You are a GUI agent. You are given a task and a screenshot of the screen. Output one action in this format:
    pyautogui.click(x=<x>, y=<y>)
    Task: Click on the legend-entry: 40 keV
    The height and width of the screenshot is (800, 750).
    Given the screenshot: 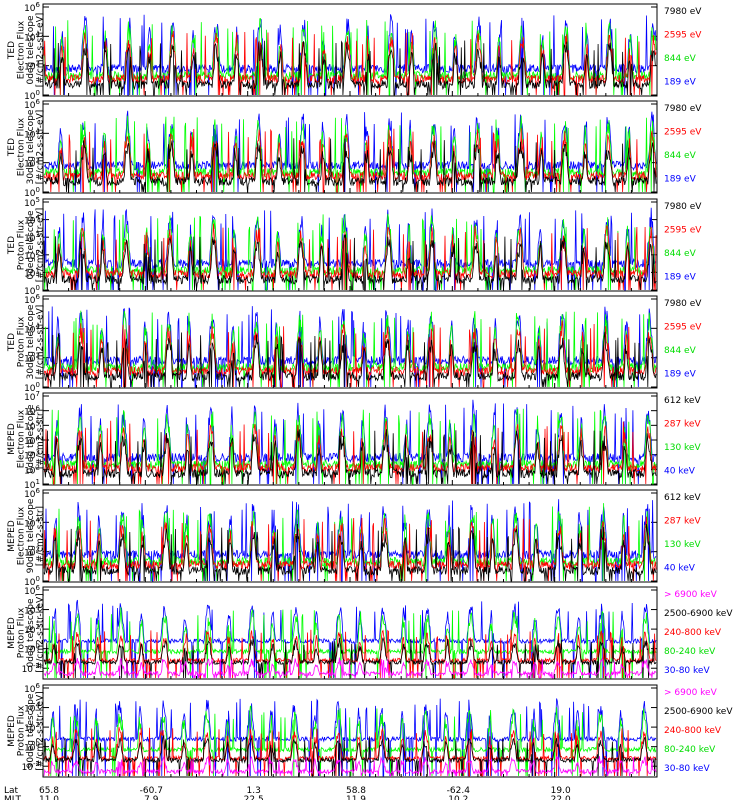 What is the action you would take?
    pyautogui.click(x=680, y=569)
    